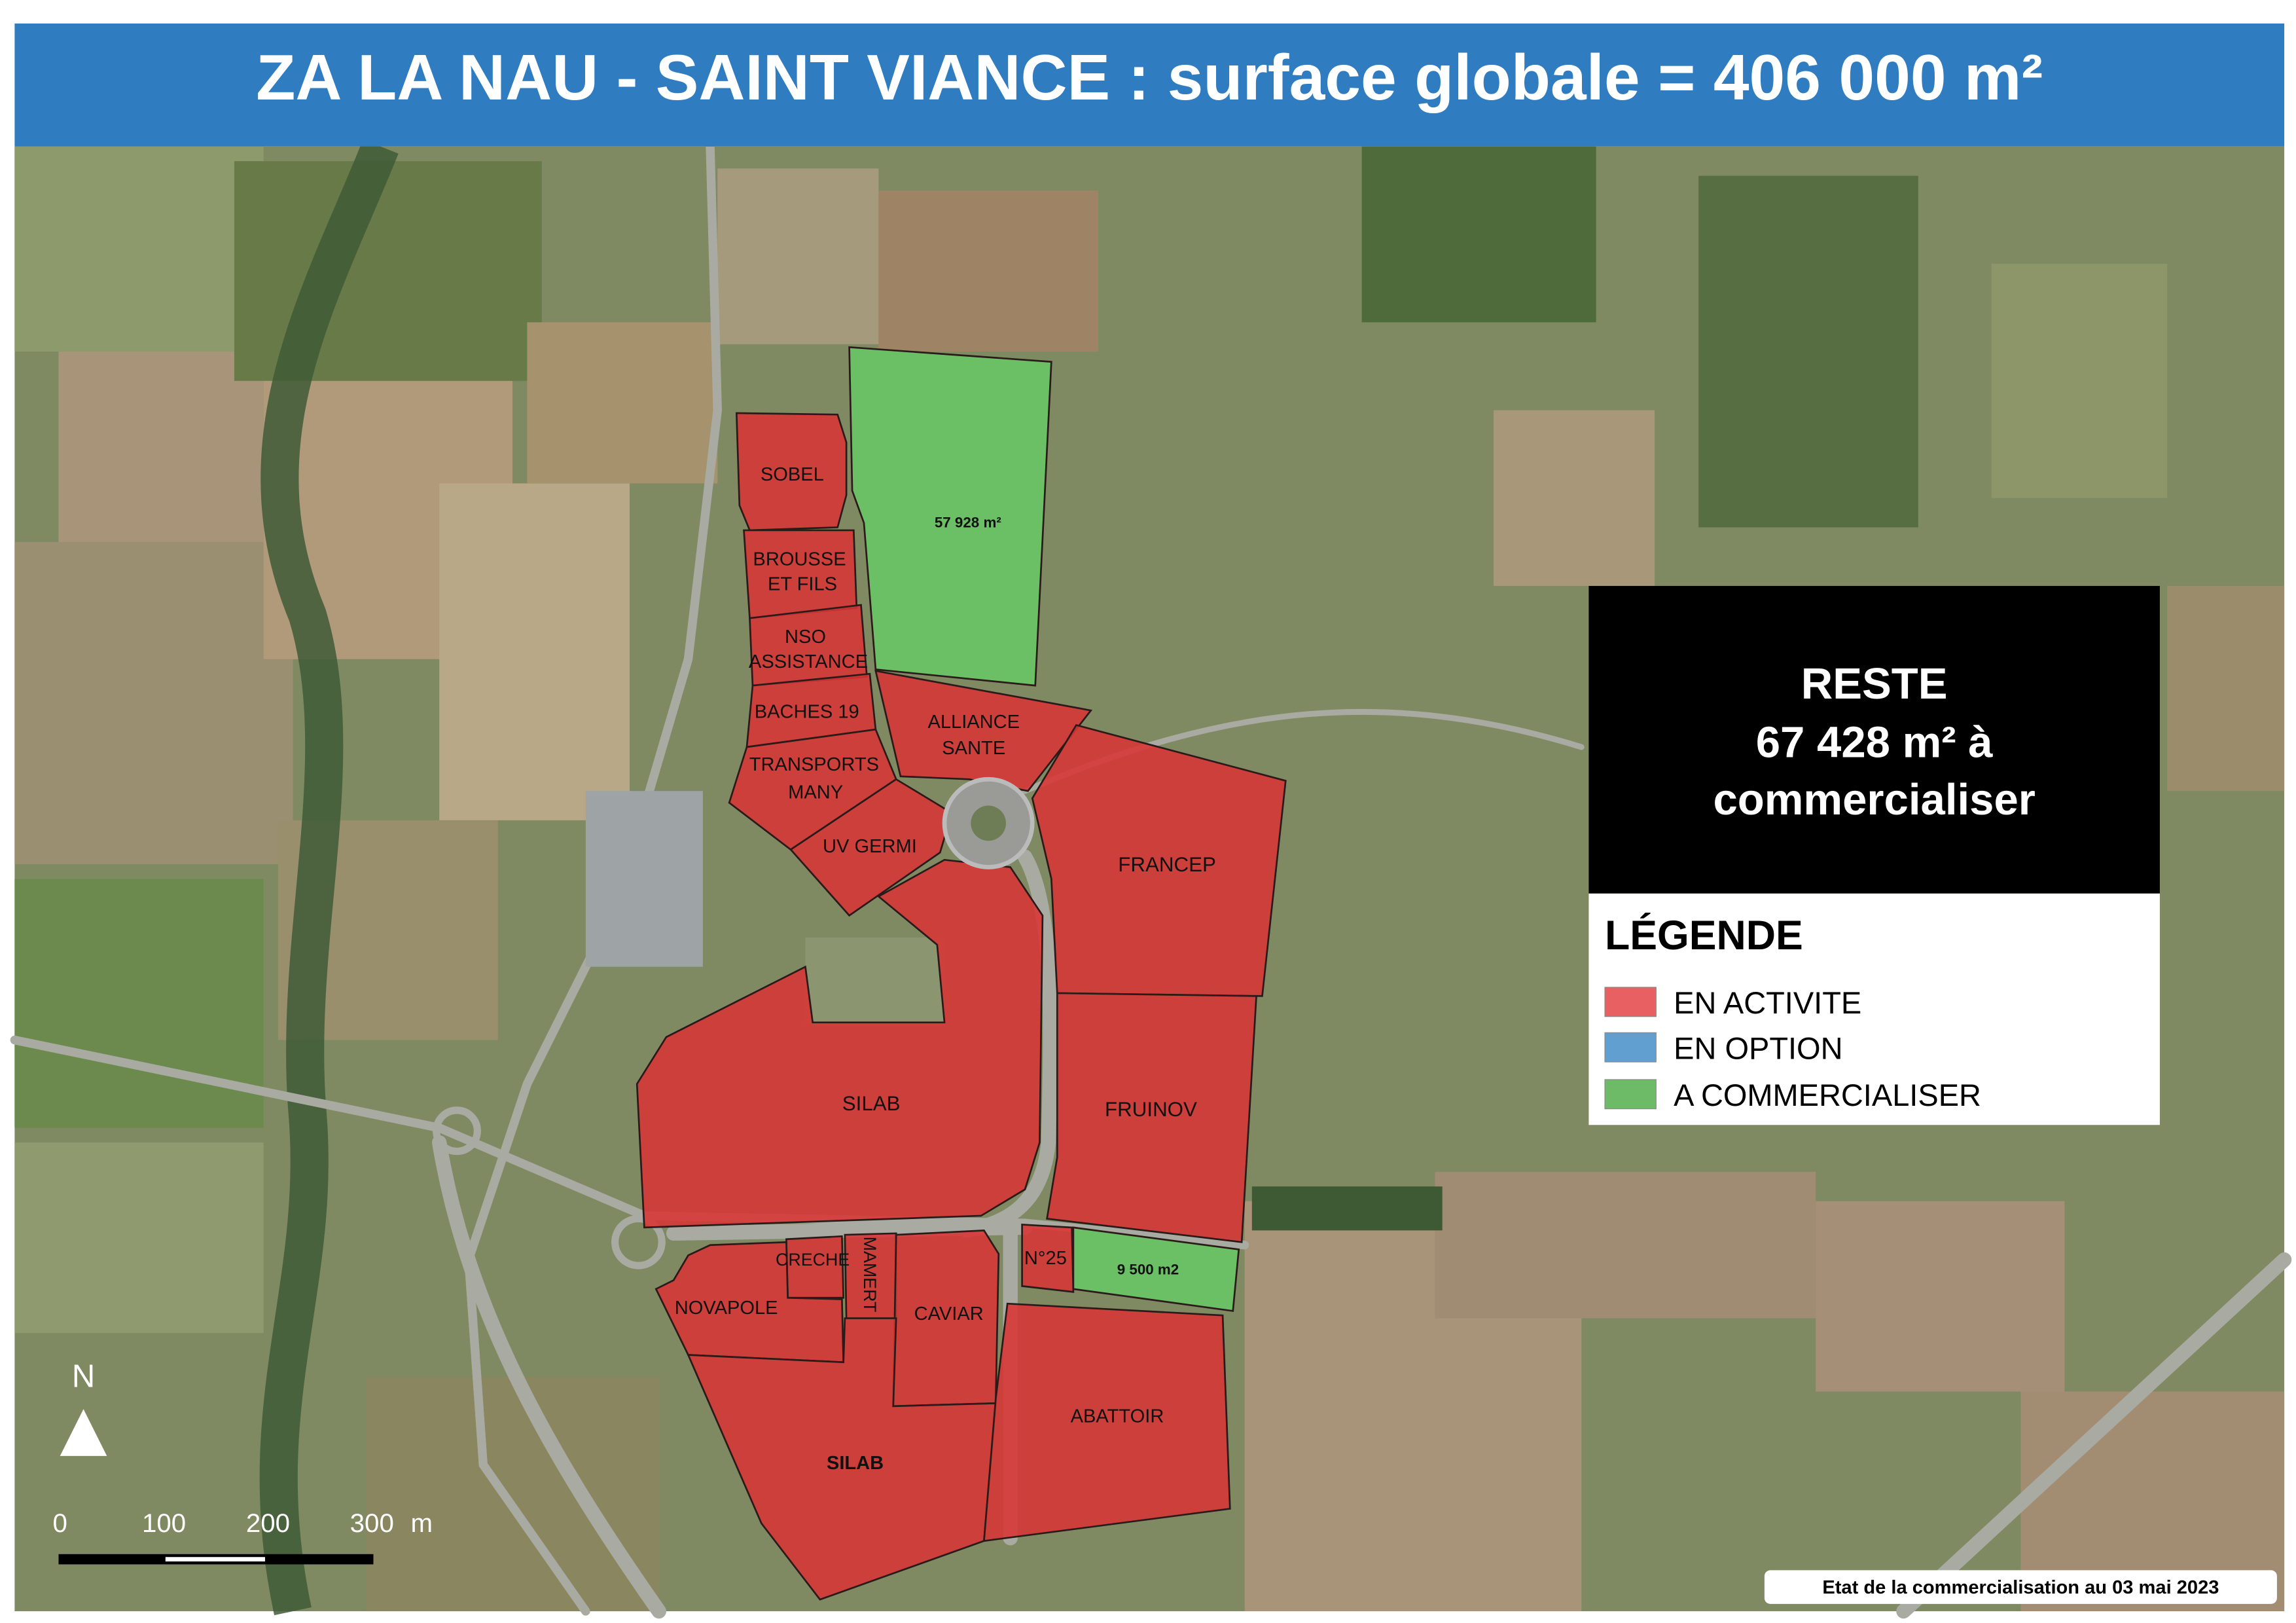 Image resolution: width=2296 pixels, height=1623 pixels. I want to click on label-brousse-2: ET FILS, so click(802, 584).